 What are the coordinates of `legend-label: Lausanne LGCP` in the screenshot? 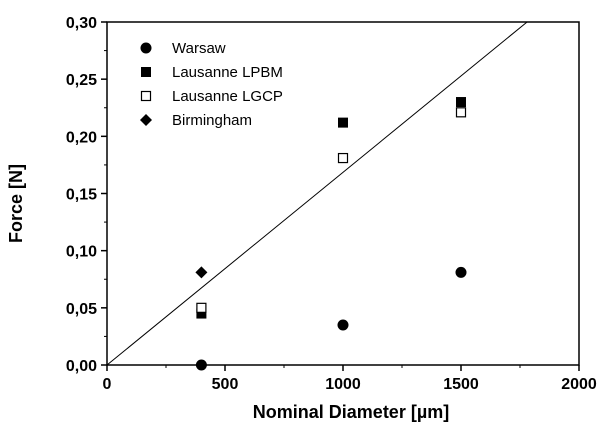 It's located at (227, 96).